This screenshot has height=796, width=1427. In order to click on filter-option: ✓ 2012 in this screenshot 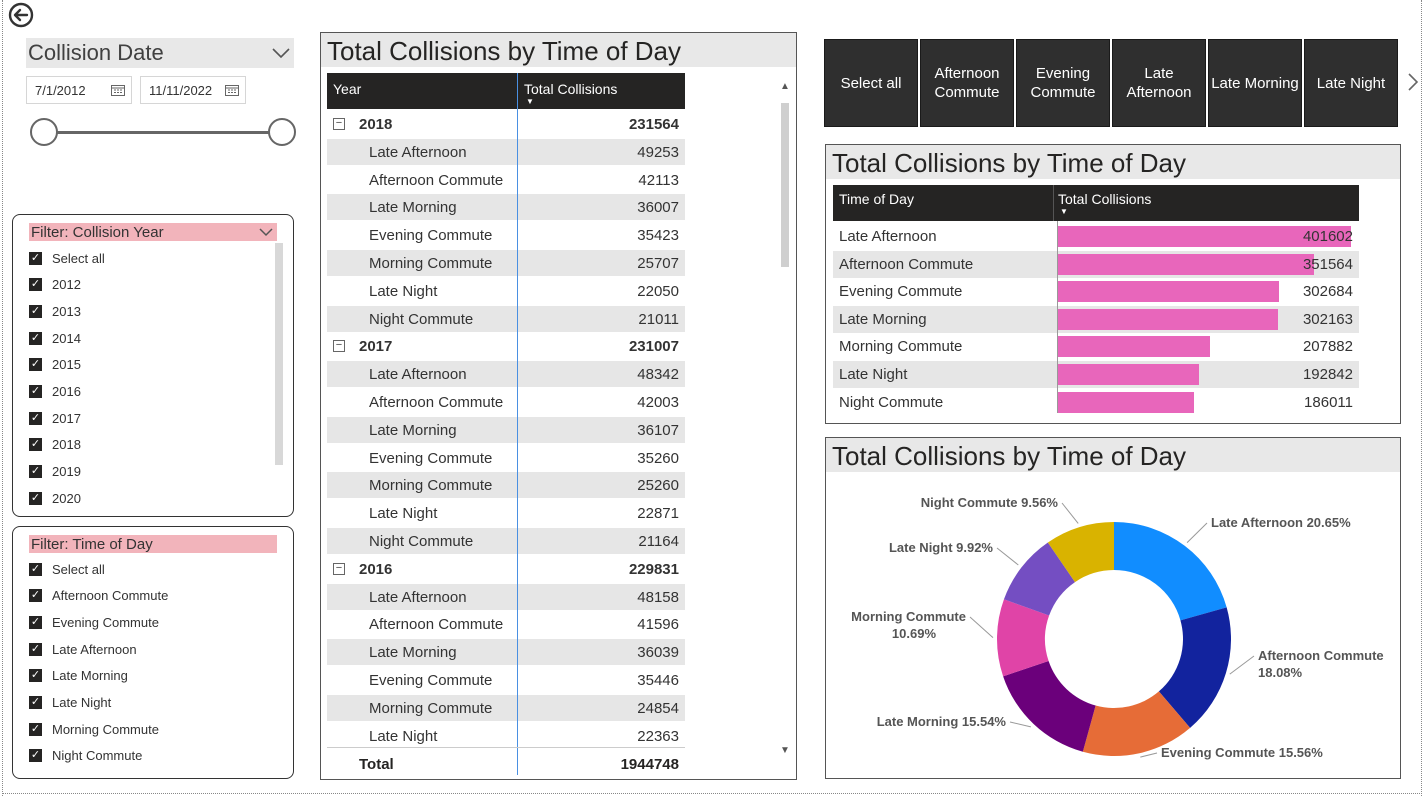, I will do `click(55, 285)`.